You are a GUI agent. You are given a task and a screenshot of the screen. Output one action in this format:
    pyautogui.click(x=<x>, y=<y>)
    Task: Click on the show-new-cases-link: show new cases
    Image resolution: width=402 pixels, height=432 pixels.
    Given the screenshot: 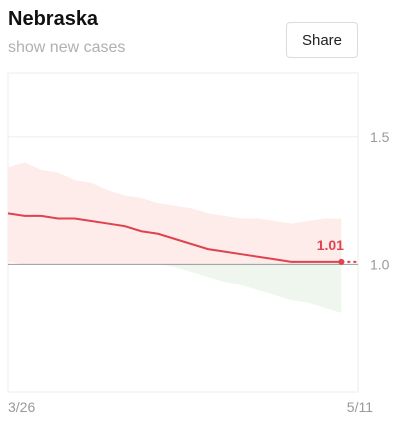 What is the action you would take?
    pyautogui.click(x=67, y=47)
    